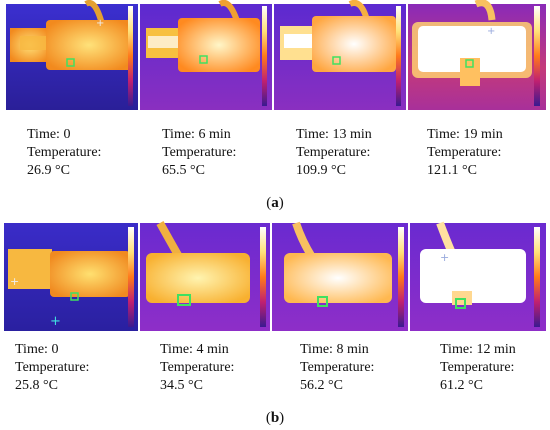  What do you see at coordinates (183, 170) in the screenshot?
I see `temperature-value: 65.5 °C` at bounding box center [183, 170].